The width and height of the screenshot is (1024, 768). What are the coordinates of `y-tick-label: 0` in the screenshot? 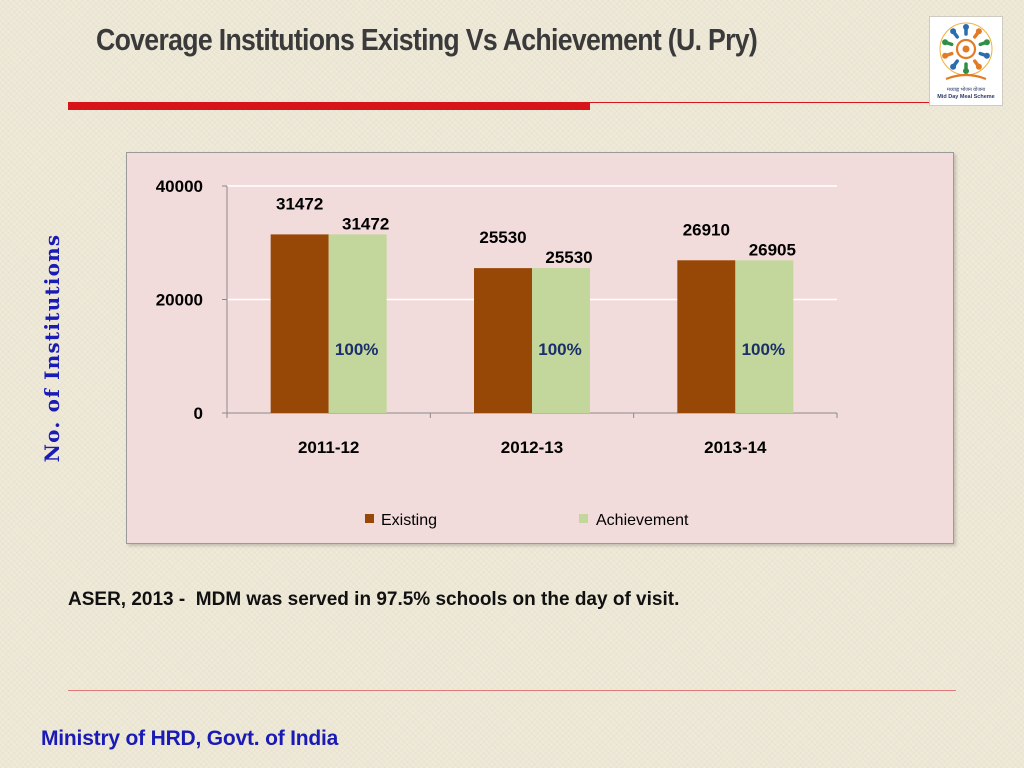 It's located at (198, 413).